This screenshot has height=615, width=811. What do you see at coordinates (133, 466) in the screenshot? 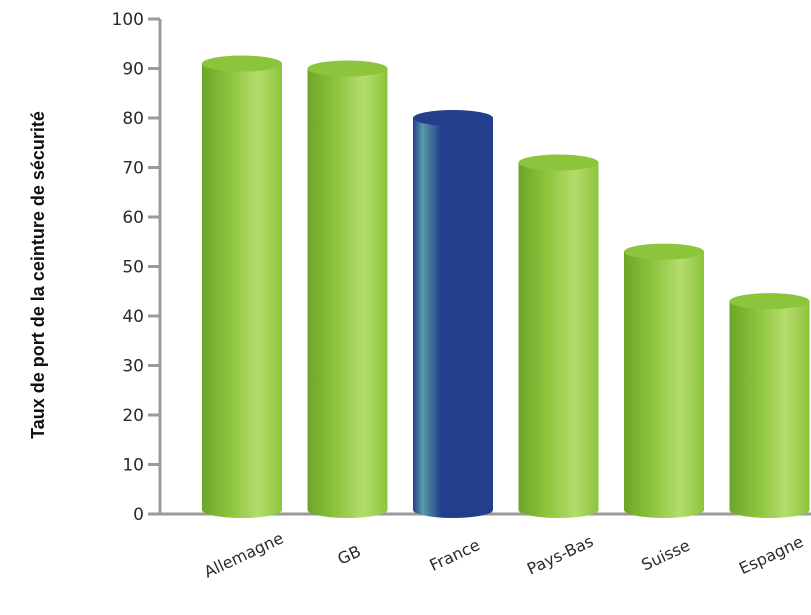
I see `y-tick-label: 10` at bounding box center [133, 466].